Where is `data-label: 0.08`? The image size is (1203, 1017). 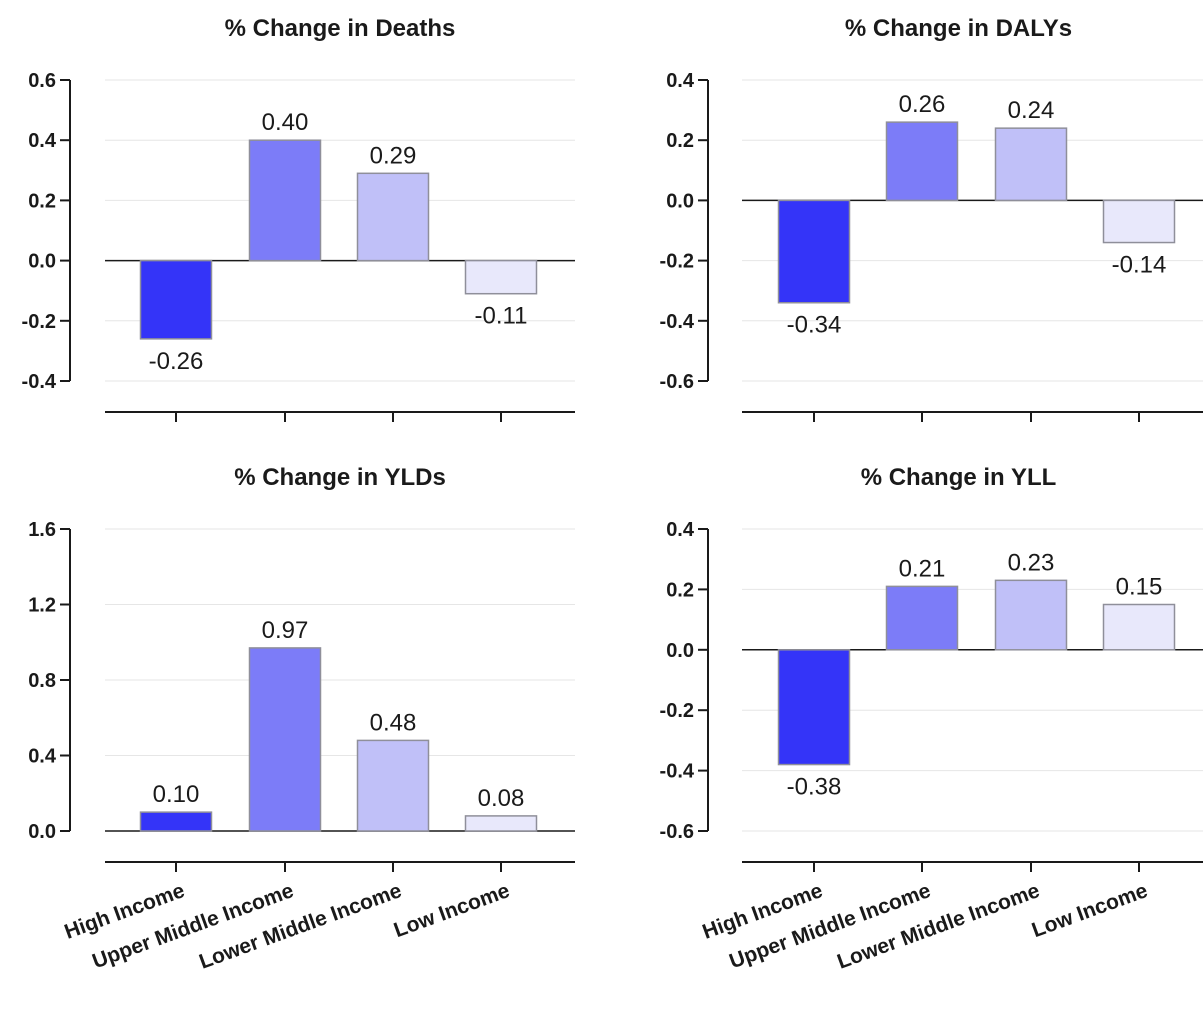 data-label: 0.08 is located at coordinates (501, 798).